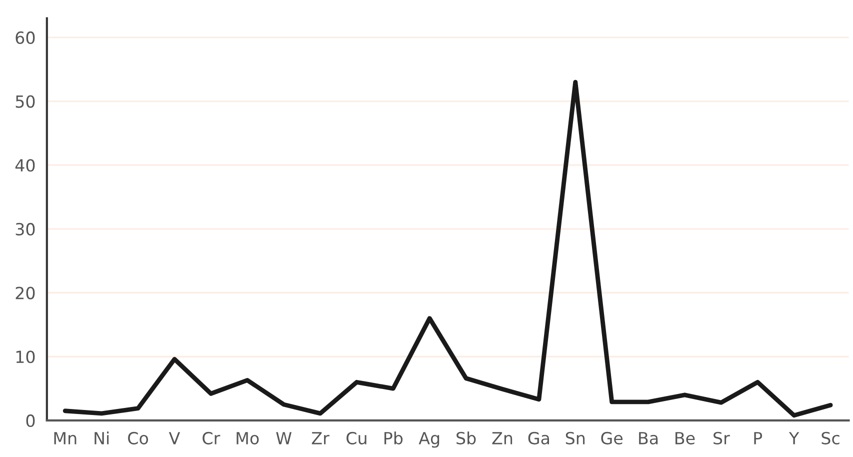 Image resolution: width=853 pixels, height=457 pixels. I want to click on x-tick-label: W, so click(284, 438).